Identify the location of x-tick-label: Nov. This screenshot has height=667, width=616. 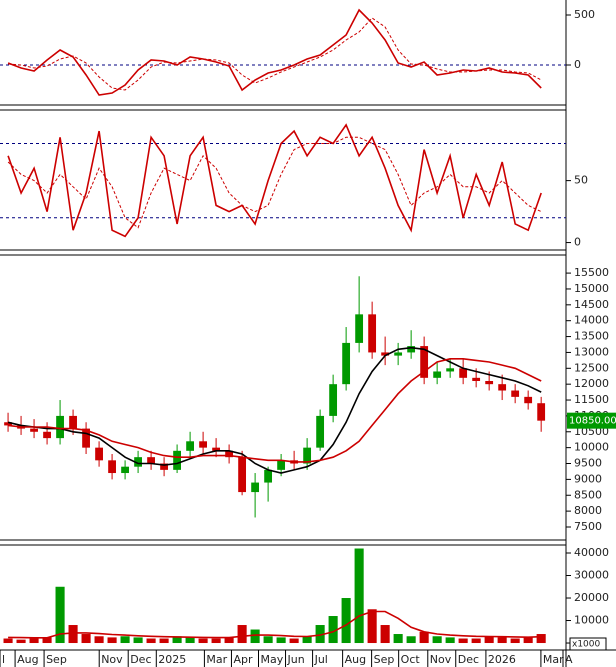
(112, 659).